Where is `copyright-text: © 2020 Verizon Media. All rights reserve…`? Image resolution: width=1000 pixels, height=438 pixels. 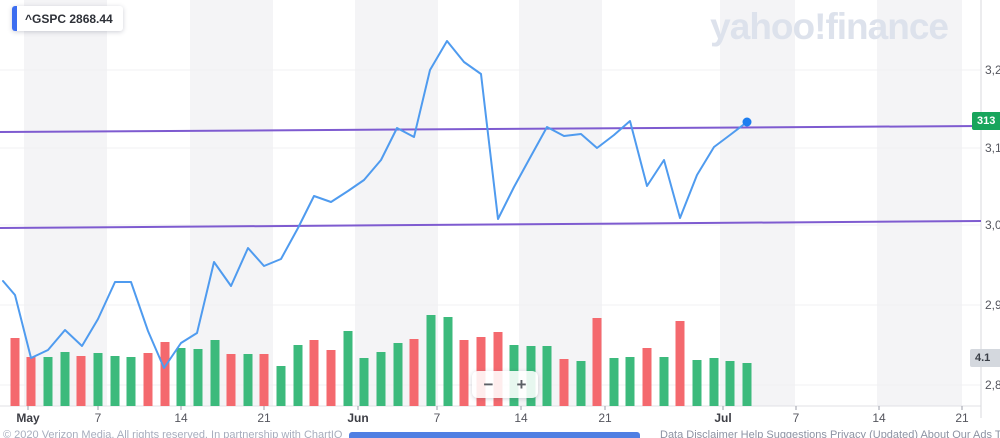 copyright-text: © 2020 Verizon Media. All rights reserve… is located at coordinates (173, 433).